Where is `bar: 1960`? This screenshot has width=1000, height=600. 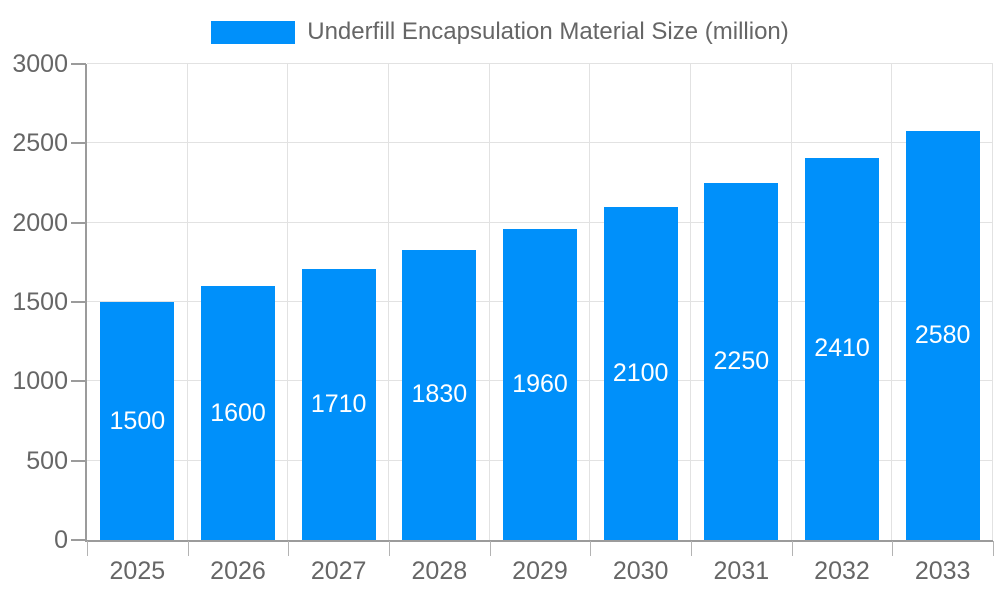 bar: 1960 is located at coordinates (540, 384).